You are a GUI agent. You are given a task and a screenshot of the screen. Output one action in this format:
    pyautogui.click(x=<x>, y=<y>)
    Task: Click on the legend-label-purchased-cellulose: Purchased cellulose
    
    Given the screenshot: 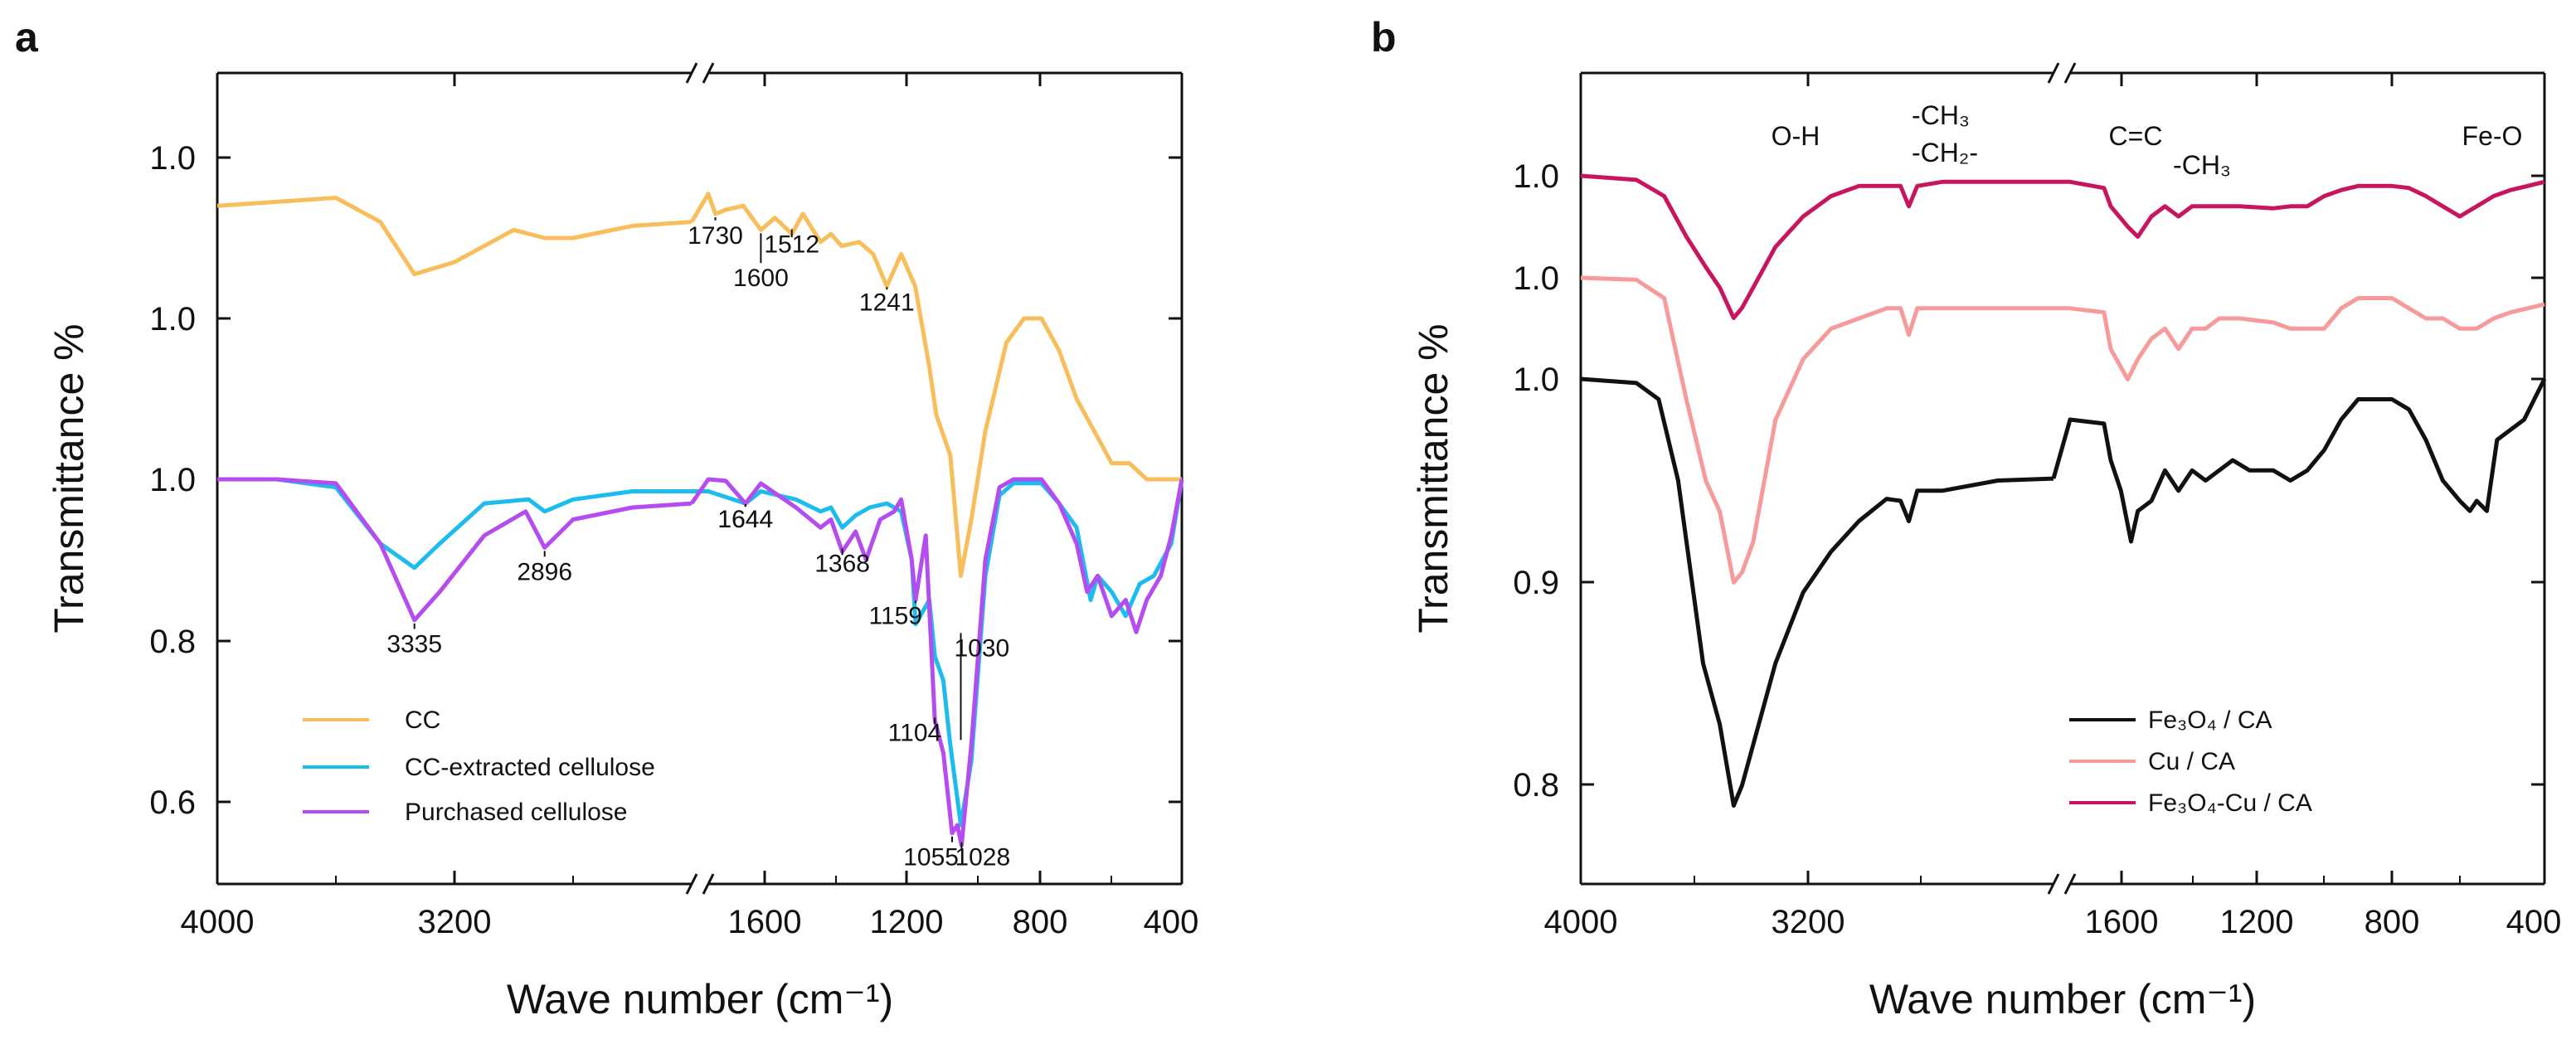 What is the action you would take?
    pyautogui.click(x=516, y=813)
    